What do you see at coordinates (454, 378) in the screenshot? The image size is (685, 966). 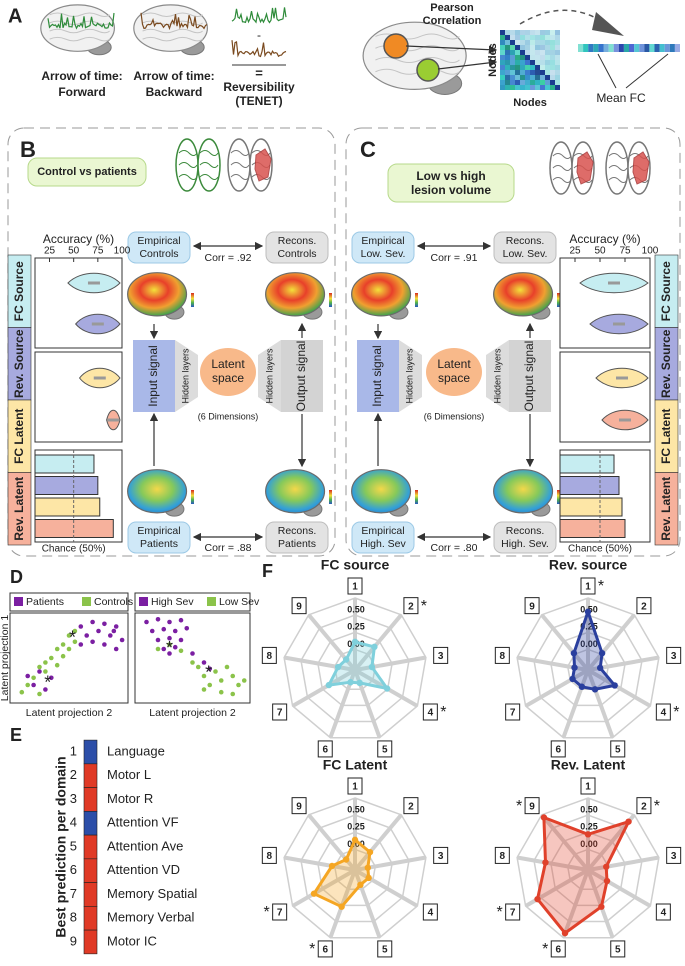 I see `layer-label: space` at bounding box center [454, 378].